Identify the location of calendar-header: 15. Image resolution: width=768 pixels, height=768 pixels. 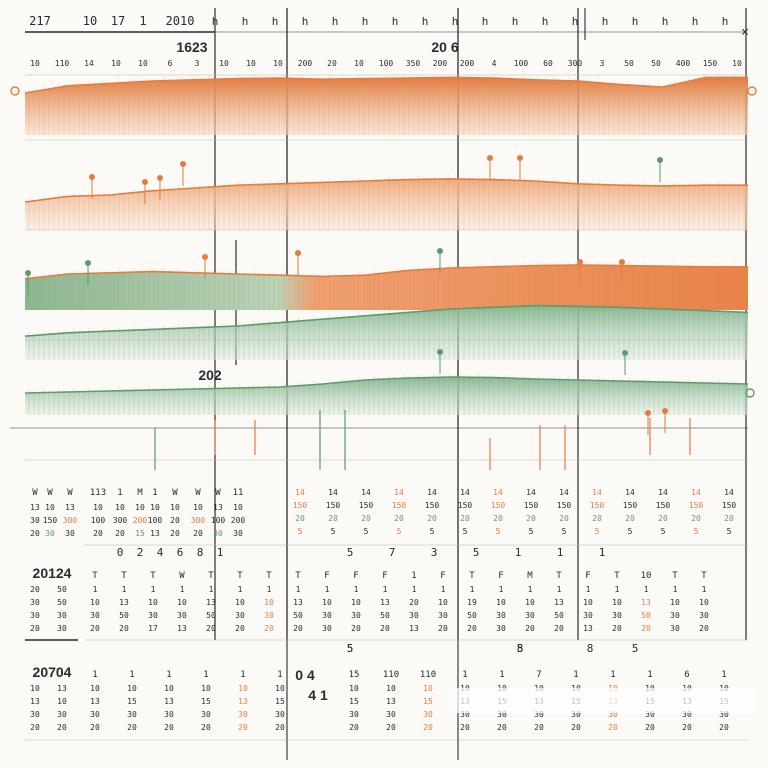
(354, 675).